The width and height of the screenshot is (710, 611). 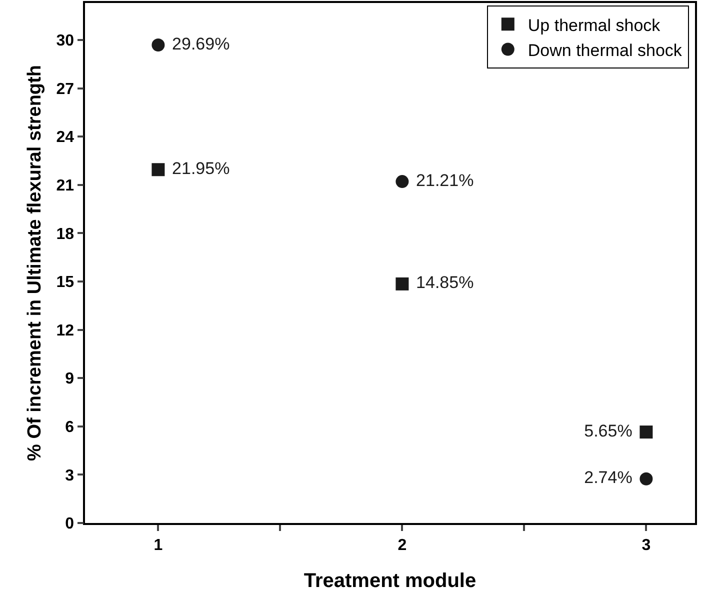 What do you see at coordinates (69, 379) in the screenshot?
I see `y-tick-label: 9` at bounding box center [69, 379].